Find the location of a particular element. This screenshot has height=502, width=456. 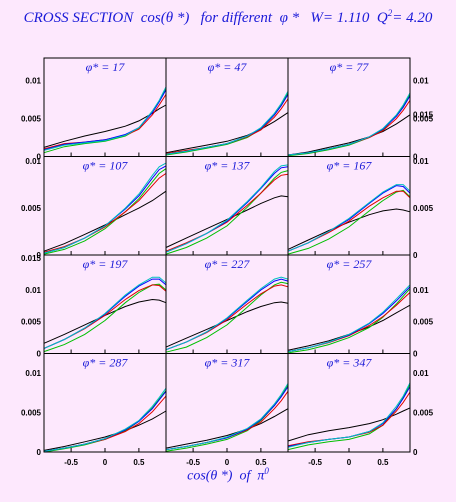

col-3-xtick-label-1: -0.5 is located at coordinates (315, 462).